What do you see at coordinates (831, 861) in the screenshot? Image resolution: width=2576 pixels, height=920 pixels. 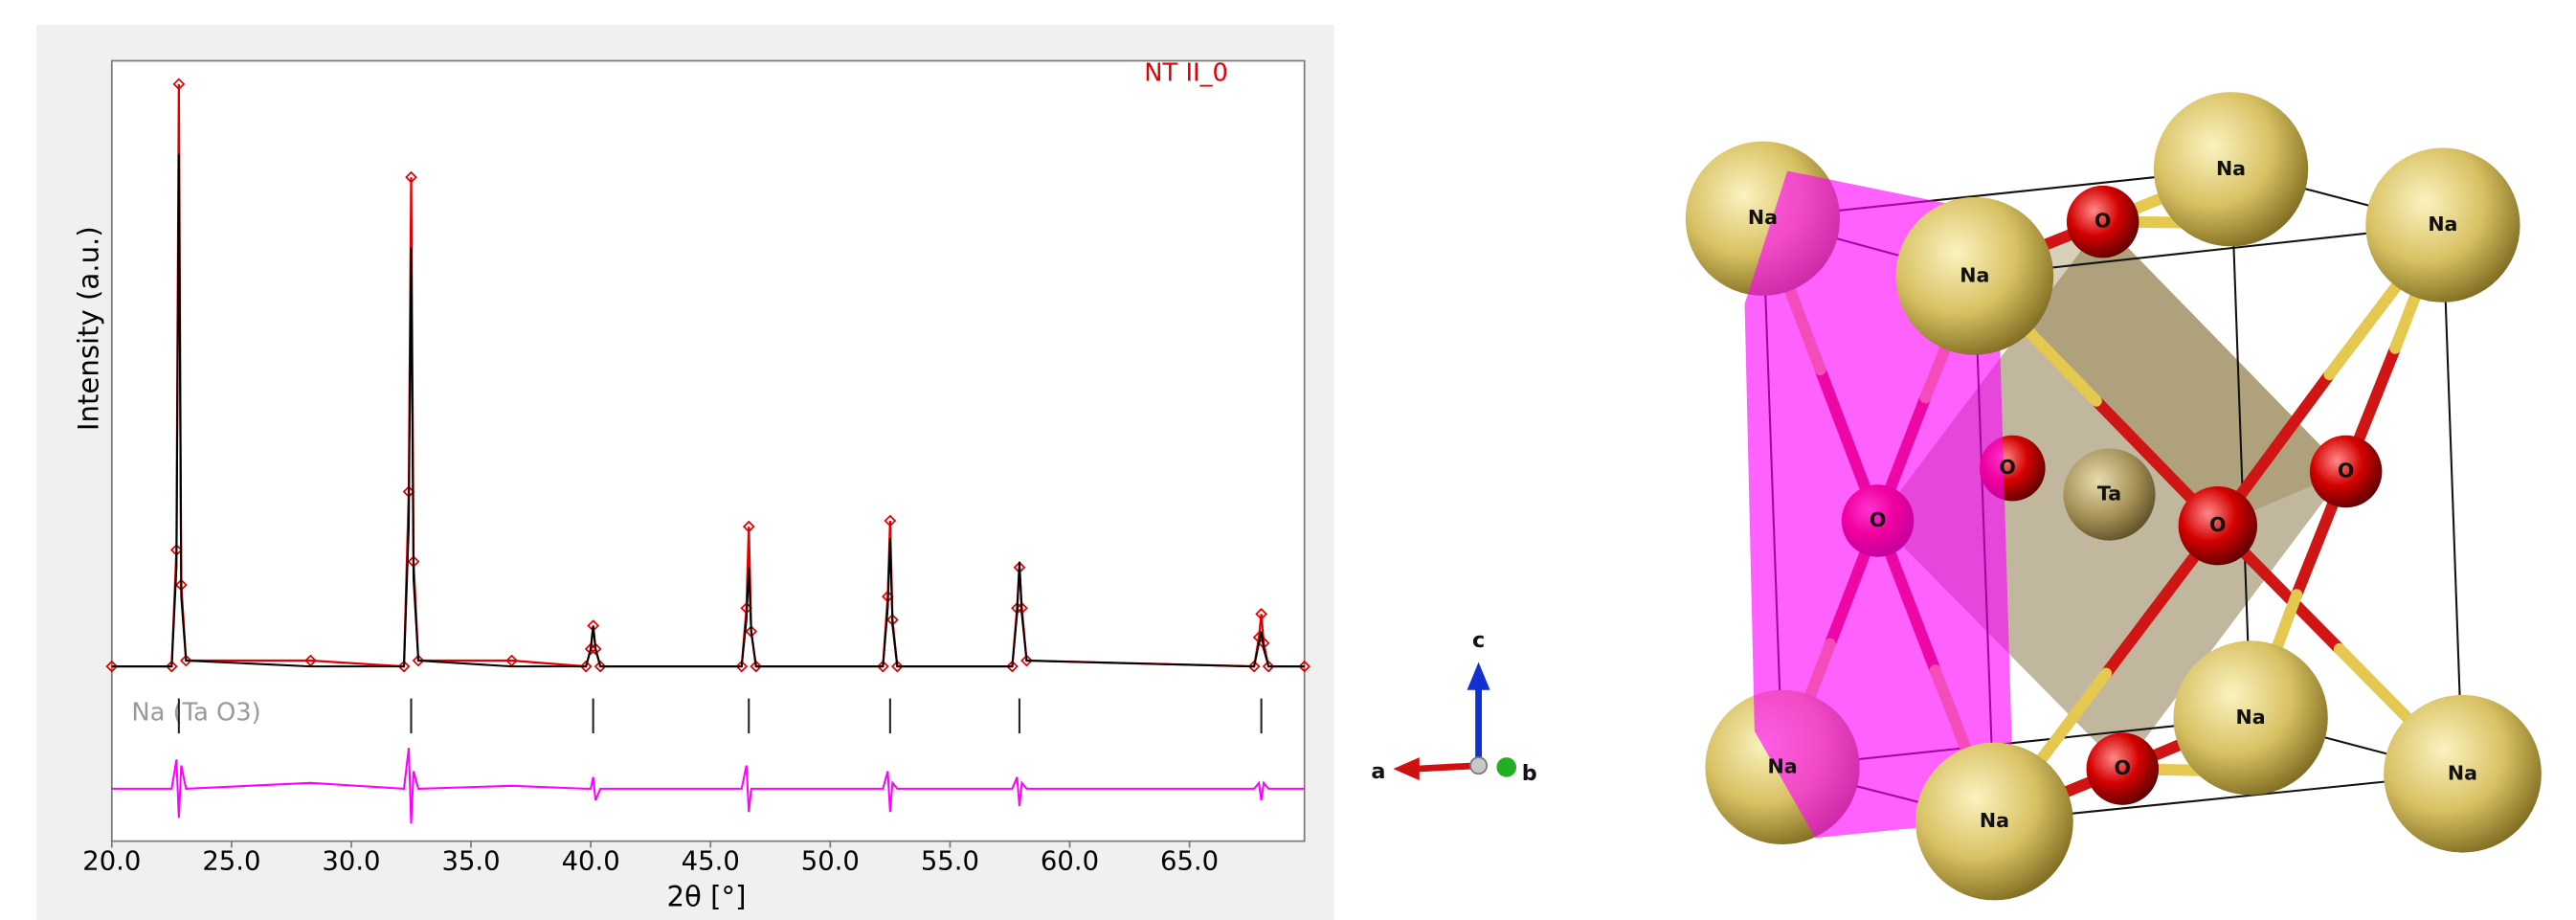 I see `x-tick-label: 50.0` at bounding box center [831, 861].